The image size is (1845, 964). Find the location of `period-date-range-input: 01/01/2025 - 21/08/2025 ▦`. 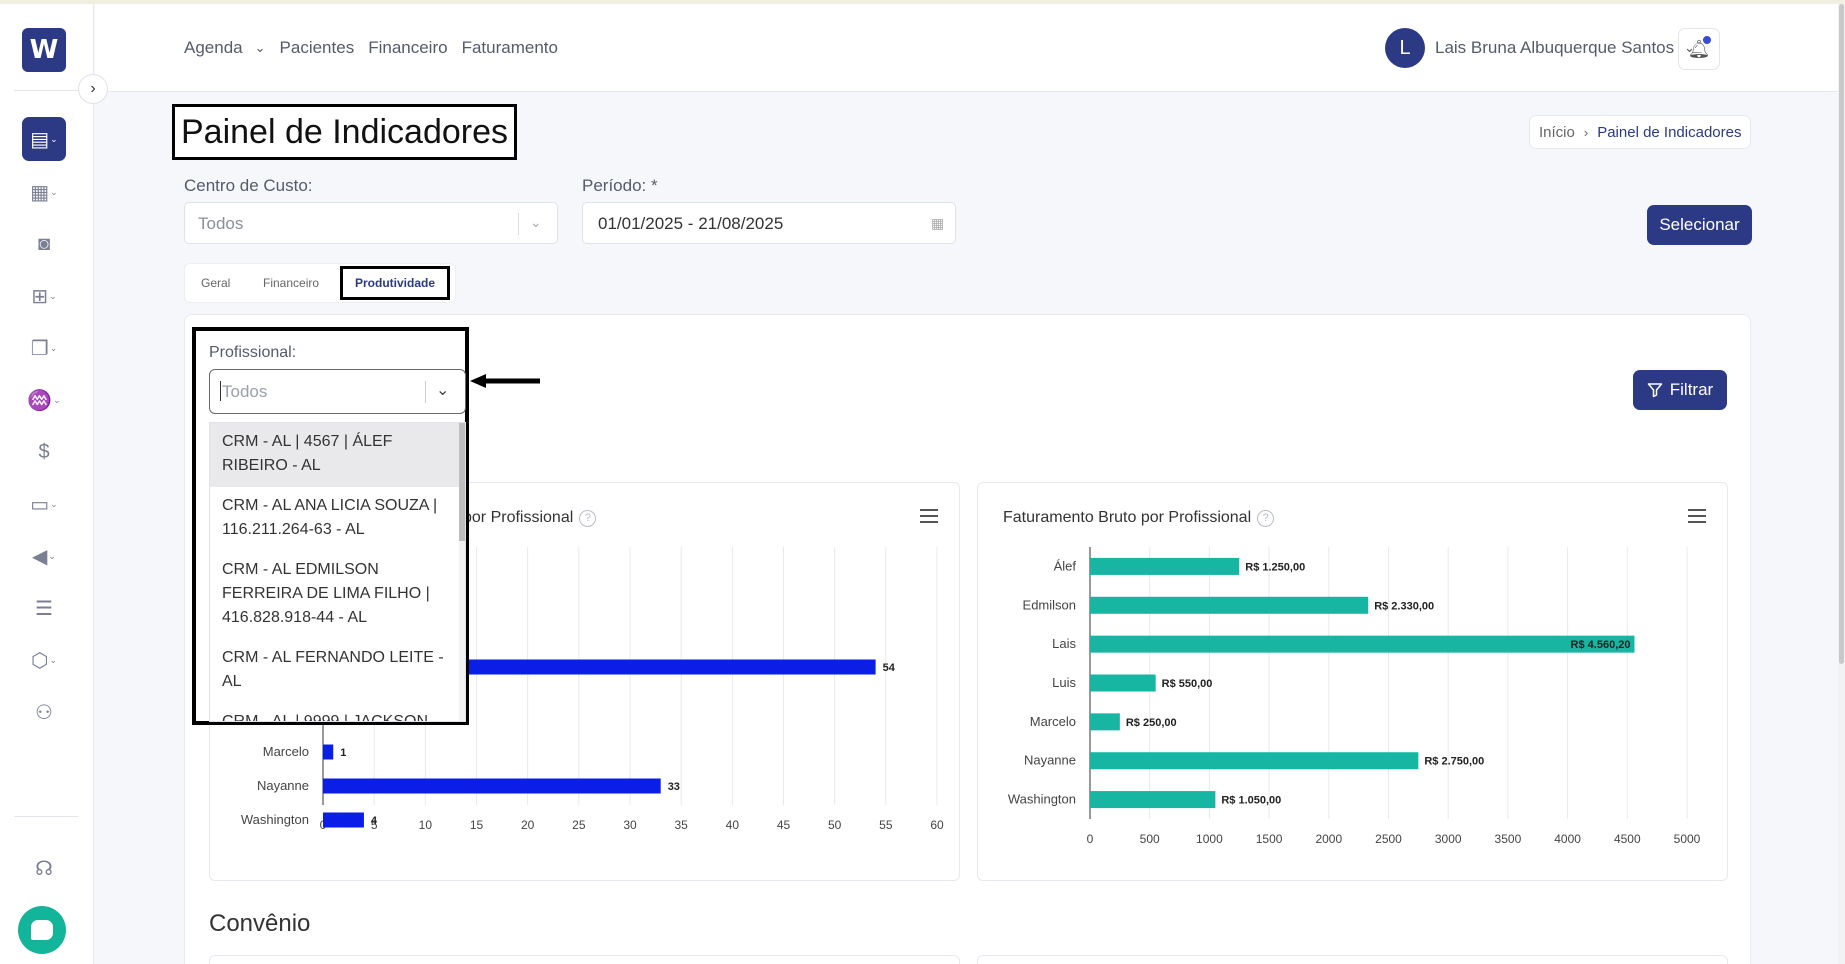

period-date-range-input: 01/01/2025 - 21/08/2025 ▦ is located at coordinates (769, 223).